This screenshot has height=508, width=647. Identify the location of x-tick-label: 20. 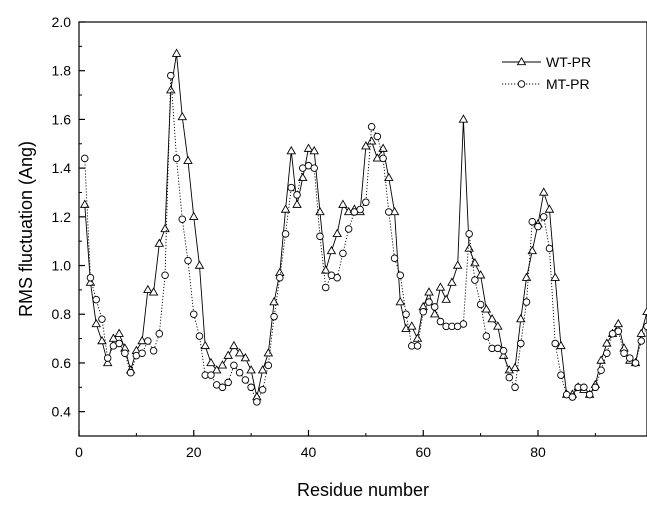
(194, 452).